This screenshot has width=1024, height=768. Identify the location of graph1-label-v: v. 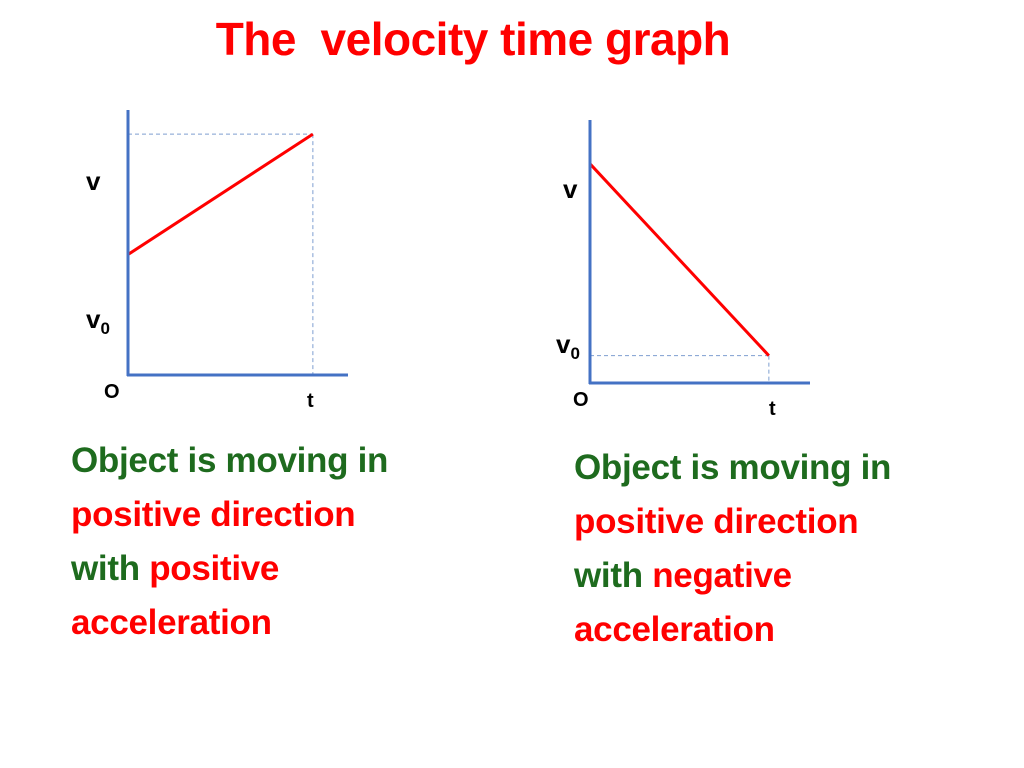
(93, 181).